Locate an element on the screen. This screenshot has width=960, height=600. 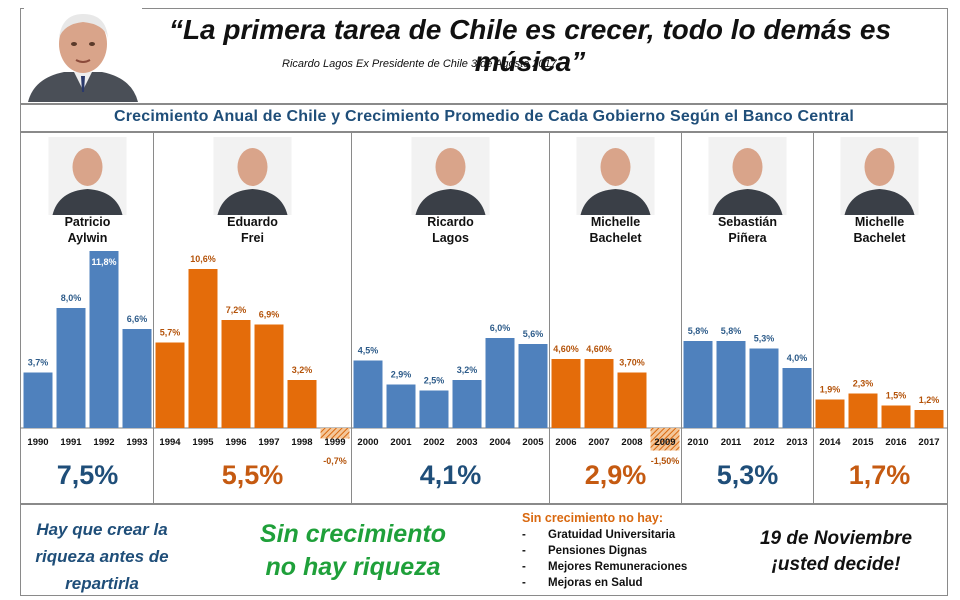
riqueza-line: riqueza antes de is located at coordinates (102, 556).